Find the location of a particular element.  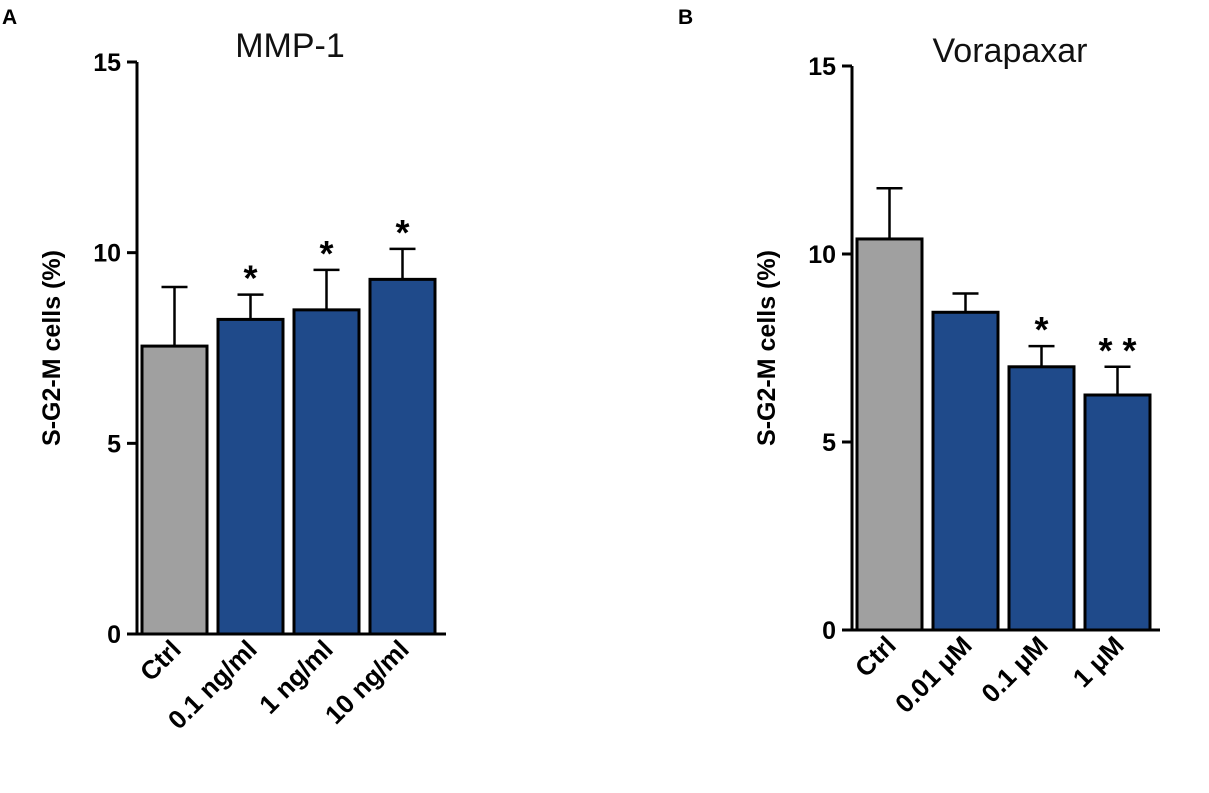

significance-marker: * * is located at coordinates (1117, 350).